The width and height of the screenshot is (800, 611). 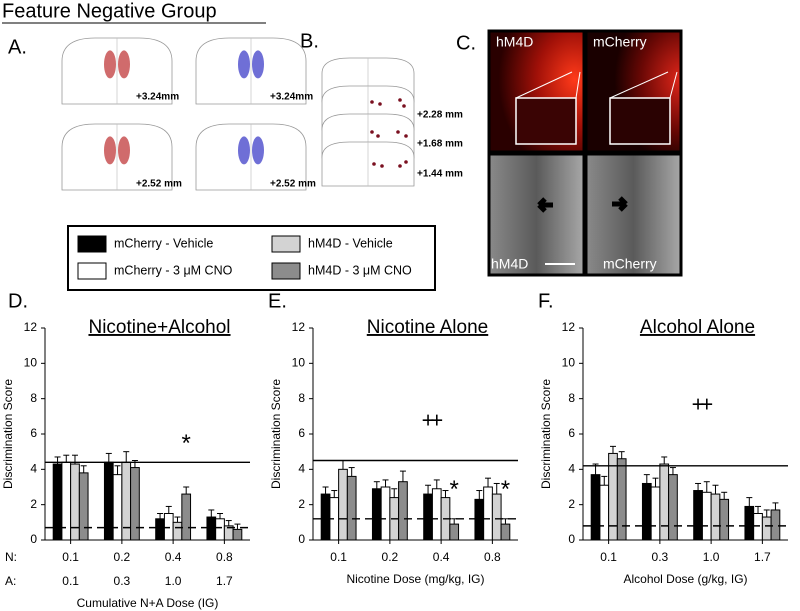 What do you see at coordinates (571, 433) in the screenshot?
I see `y-tick-label: 6` at bounding box center [571, 433].